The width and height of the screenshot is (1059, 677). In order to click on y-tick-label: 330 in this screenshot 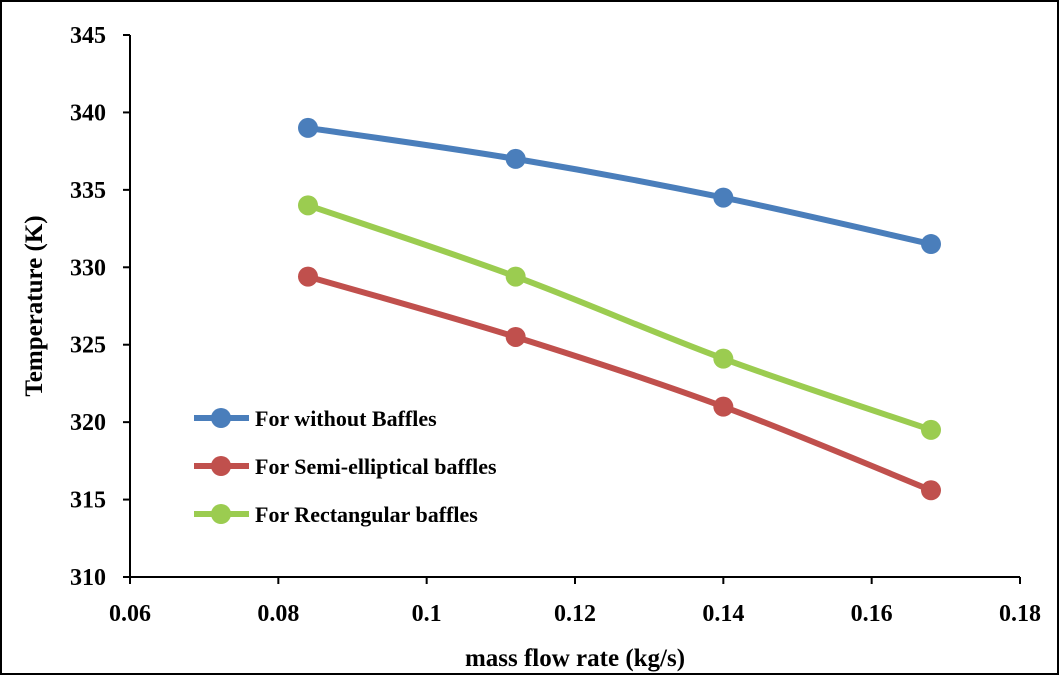, I will do `click(88, 268)`.